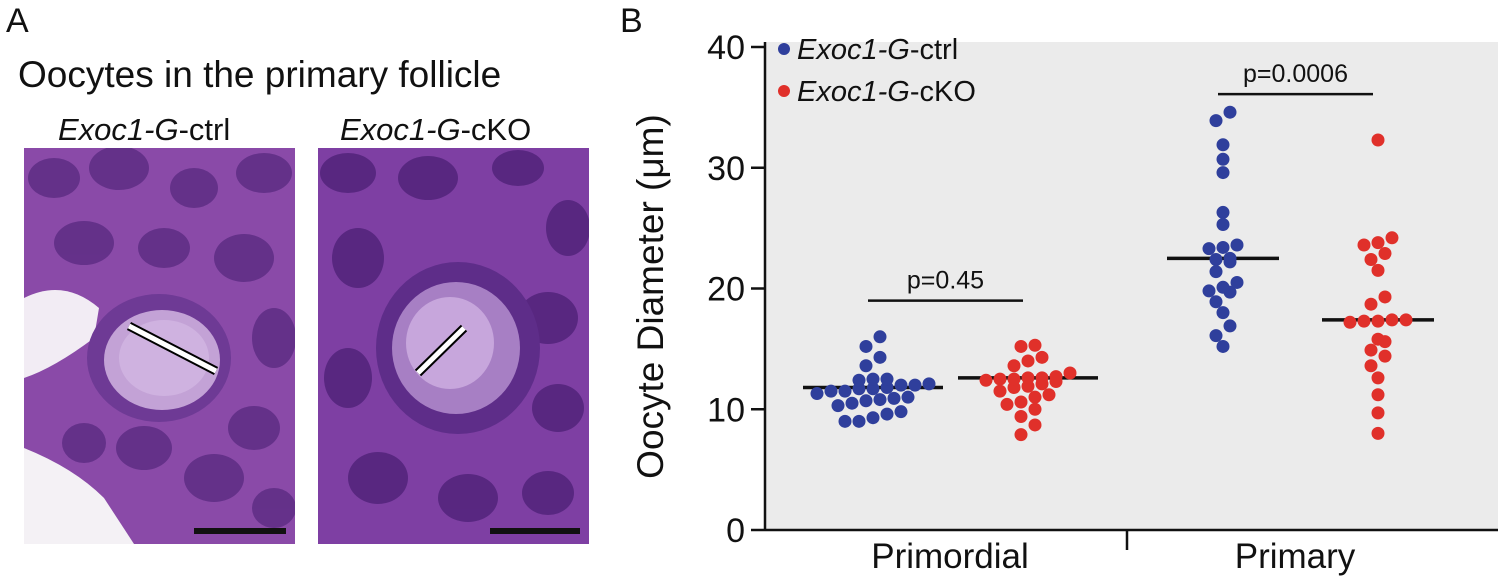 This screenshot has height=579, width=1498. What do you see at coordinates (435, 130) in the screenshot?
I see `cko-image-label: Exoc1-G-cKO` at bounding box center [435, 130].